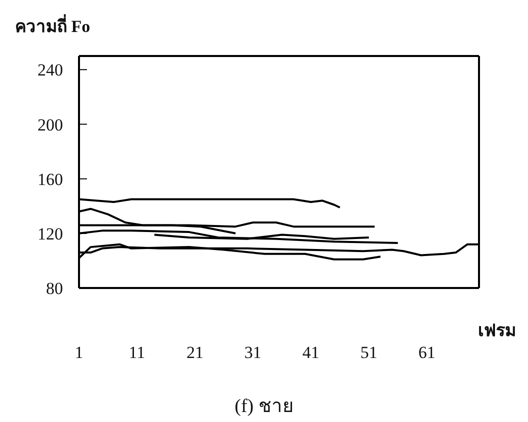 The height and width of the screenshot is (422, 528). I want to click on y-tick-label: 200, so click(50, 124).